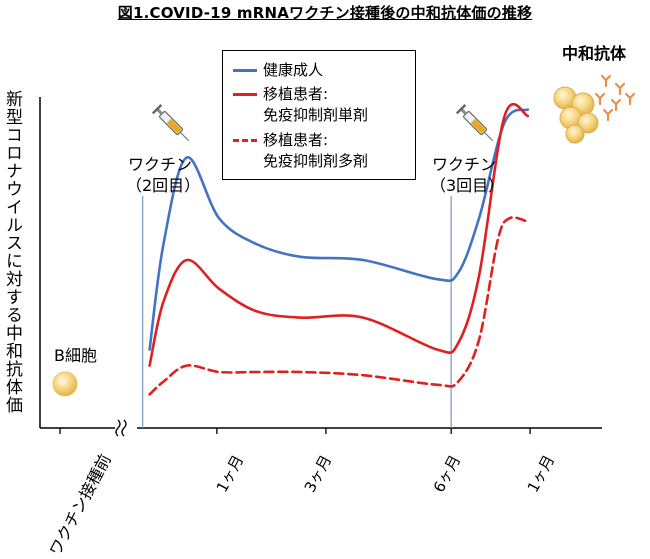 Image resolution: width=650 pixels, height=559 pixels. Describe the element at coordinates (293, 70) in the screenshot. I see `legend-label: 健康成人` at that location.